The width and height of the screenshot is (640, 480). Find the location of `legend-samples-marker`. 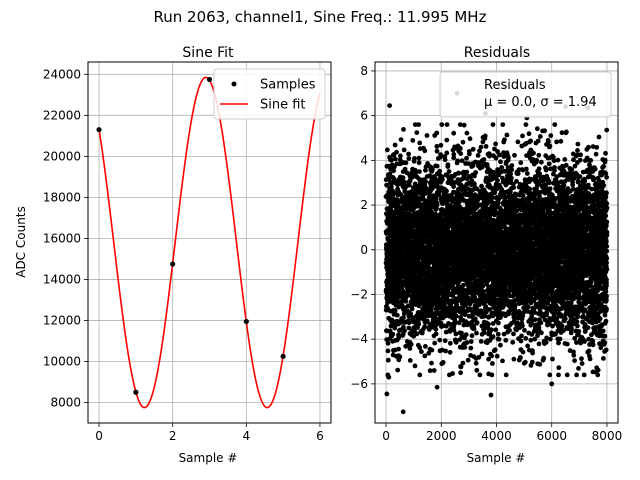

legend-samples-marker is located at coordinates (234, 84).